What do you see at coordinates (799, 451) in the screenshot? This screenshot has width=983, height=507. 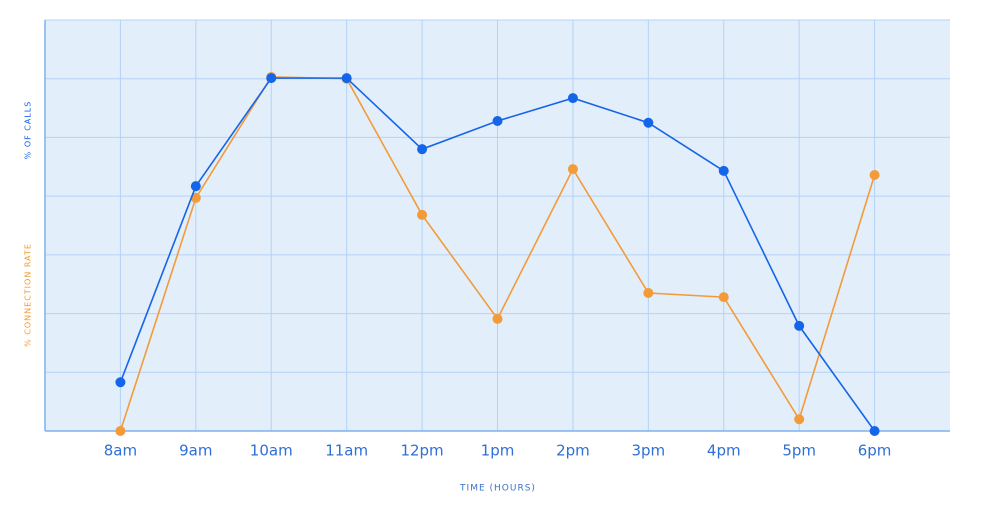 I see `x-tick-label: 5pm` at bounding box center [799, 451].